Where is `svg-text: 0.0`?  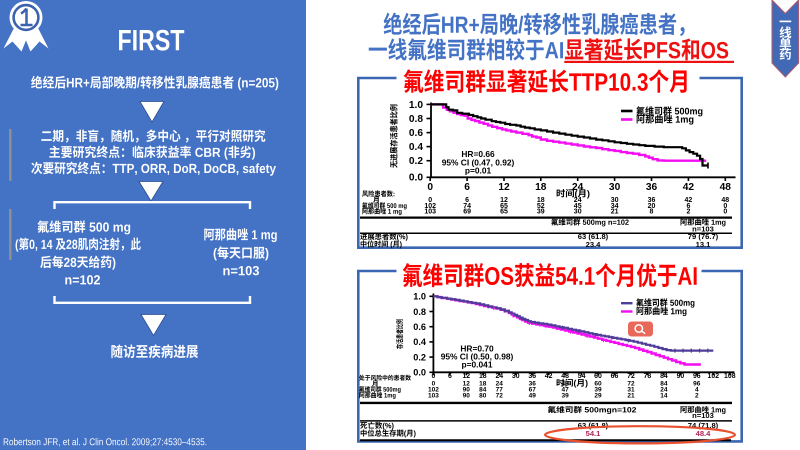 svg-text: 0.0 is located at coordinates (416, 178).